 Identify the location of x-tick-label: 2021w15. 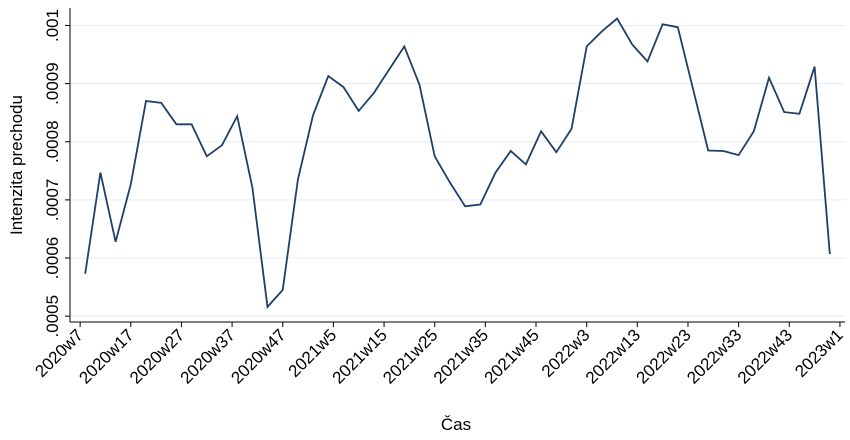
(360, 356).